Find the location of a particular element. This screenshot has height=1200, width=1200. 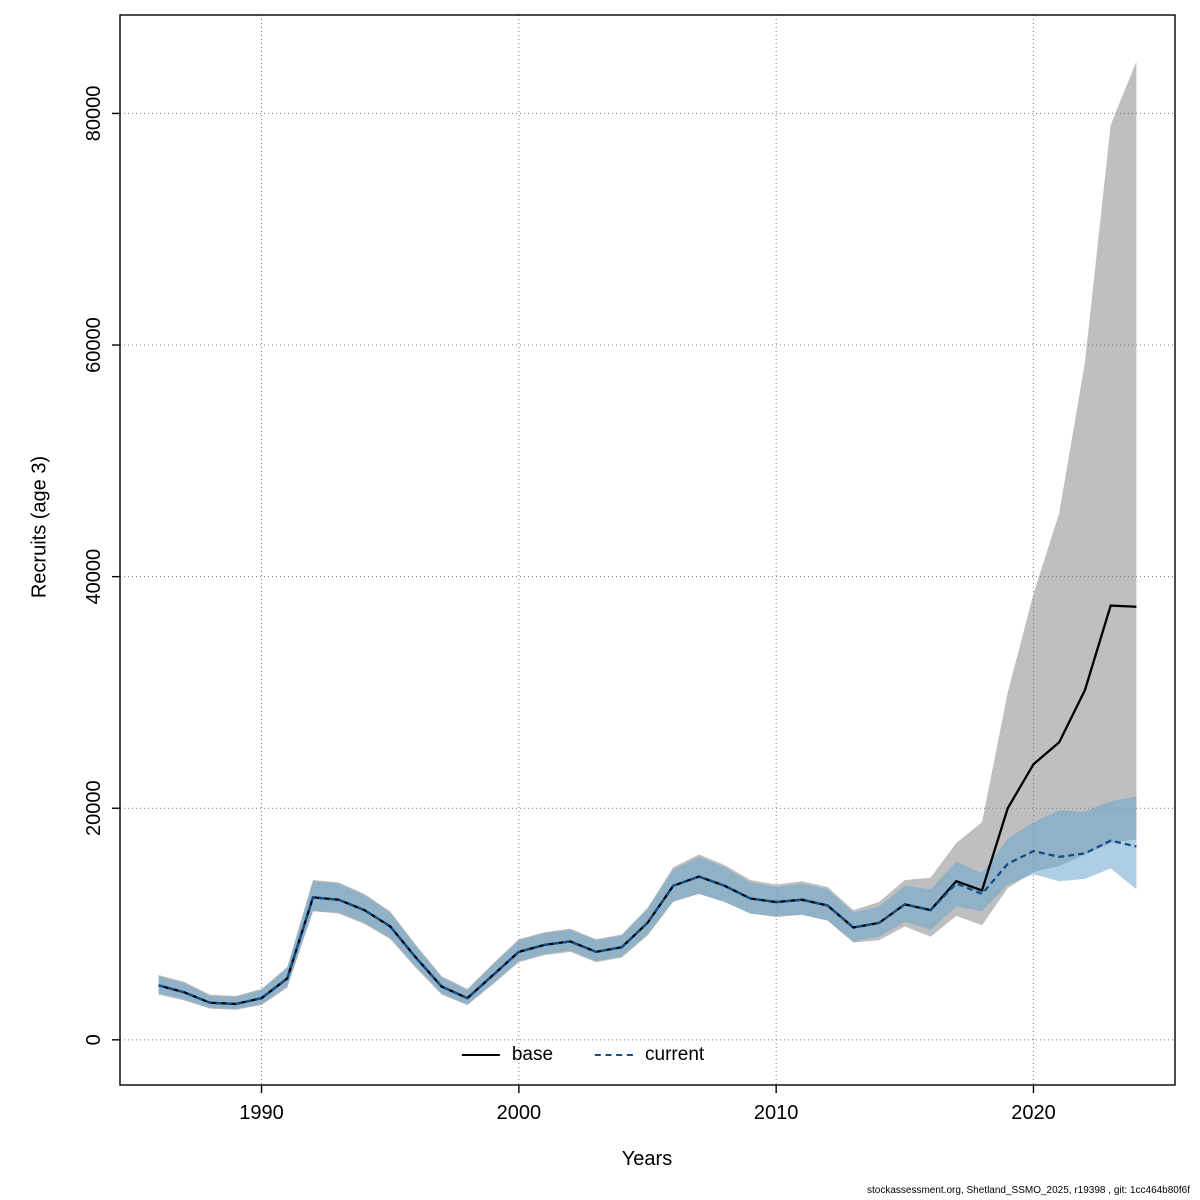

current-line is located at coordinates (647, 922).